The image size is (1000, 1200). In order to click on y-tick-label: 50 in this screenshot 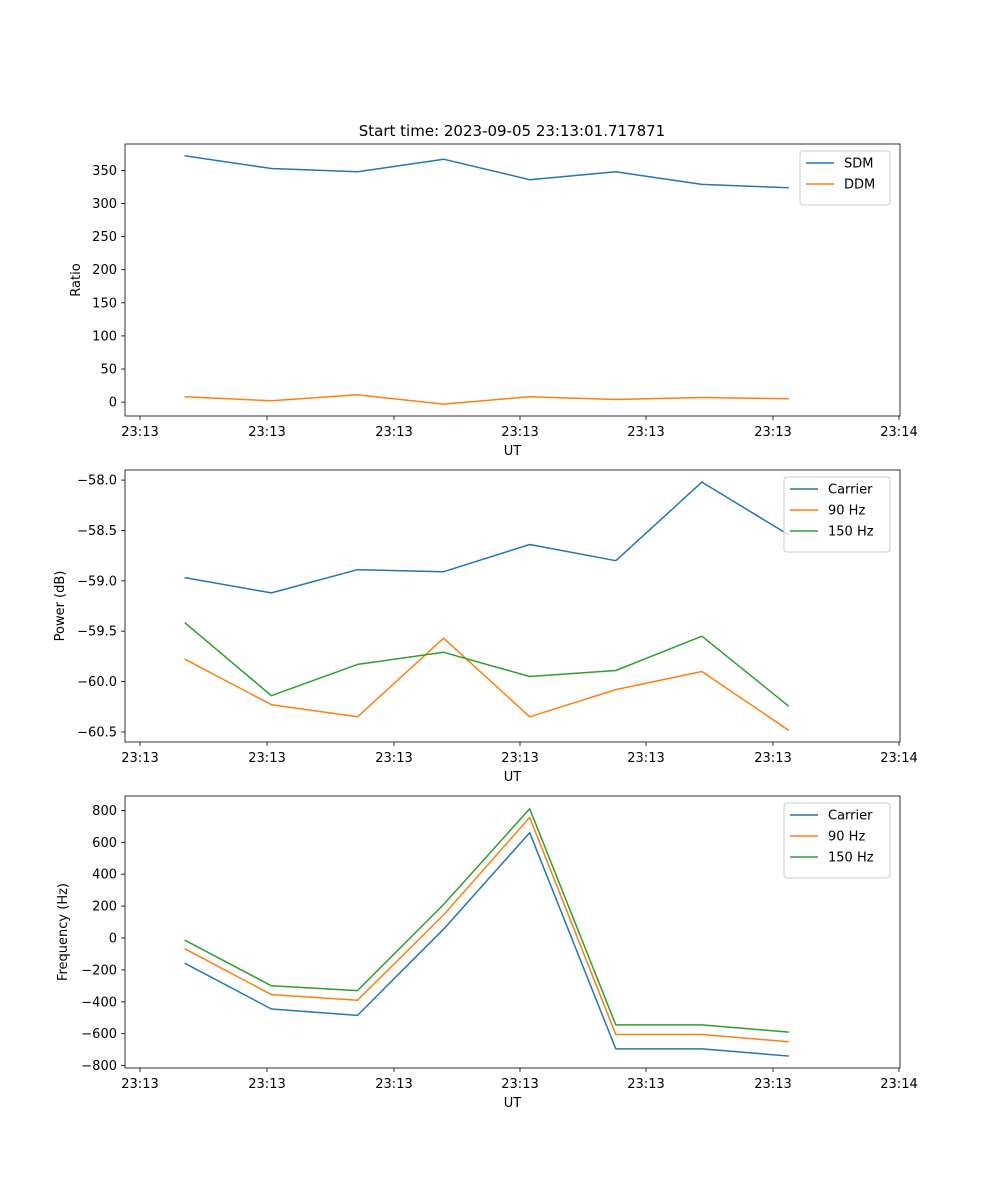, I will do `click(108, 370)`.